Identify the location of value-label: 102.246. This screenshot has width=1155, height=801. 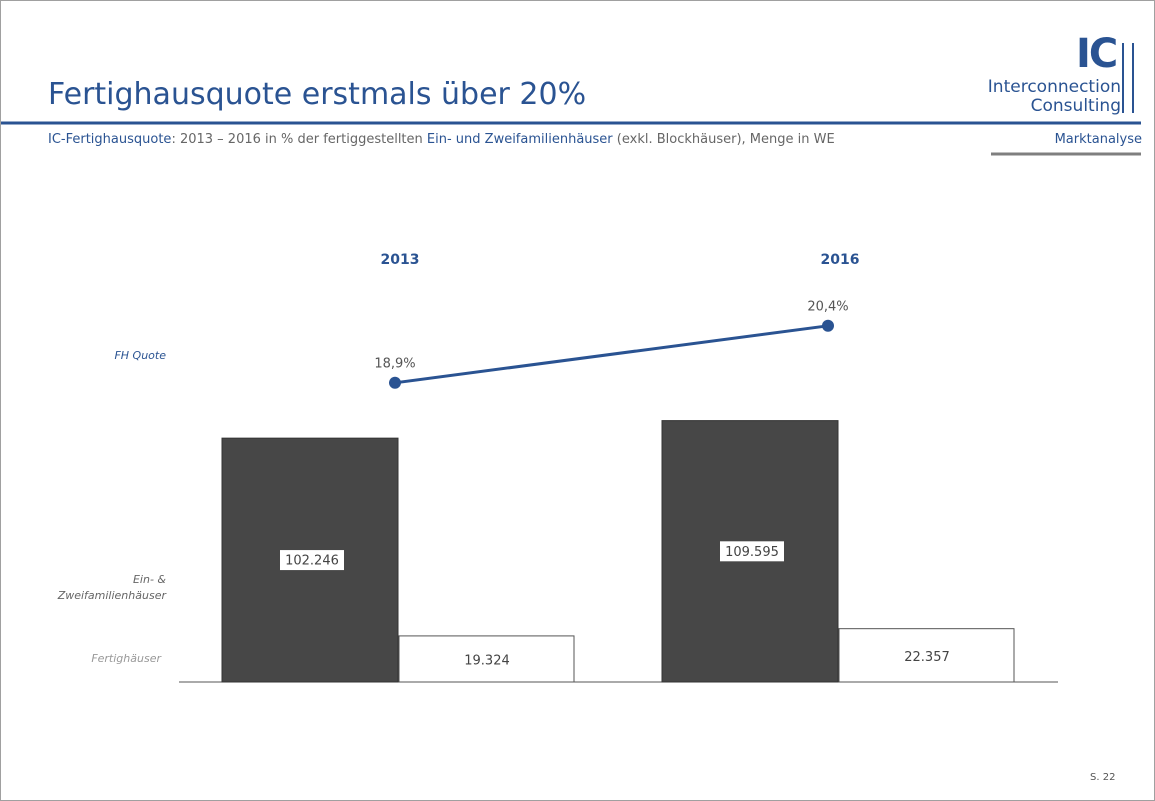
(312, 561).